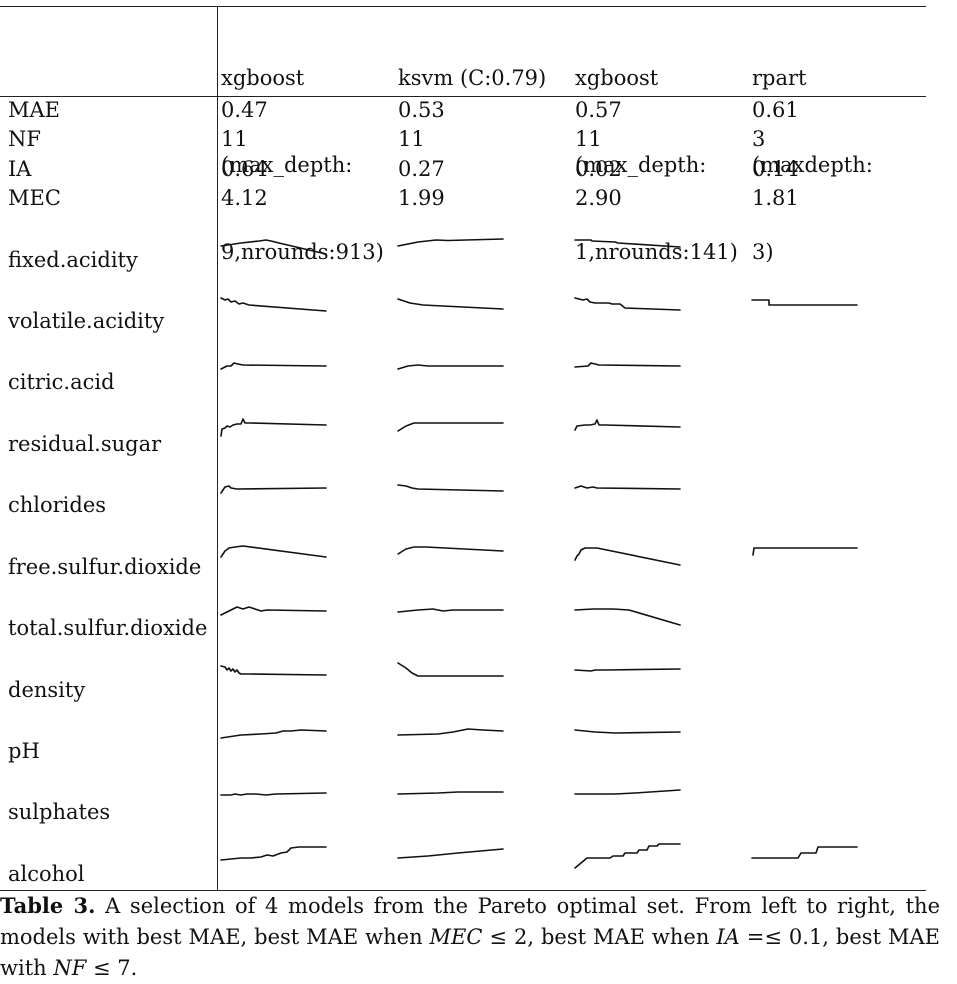 Image resolution: width=957 pixels, height=984 pixels. Describe the element at coordinates (244, 110) in the screenshot. I see `cell-mae-1: 0.47` at that location.